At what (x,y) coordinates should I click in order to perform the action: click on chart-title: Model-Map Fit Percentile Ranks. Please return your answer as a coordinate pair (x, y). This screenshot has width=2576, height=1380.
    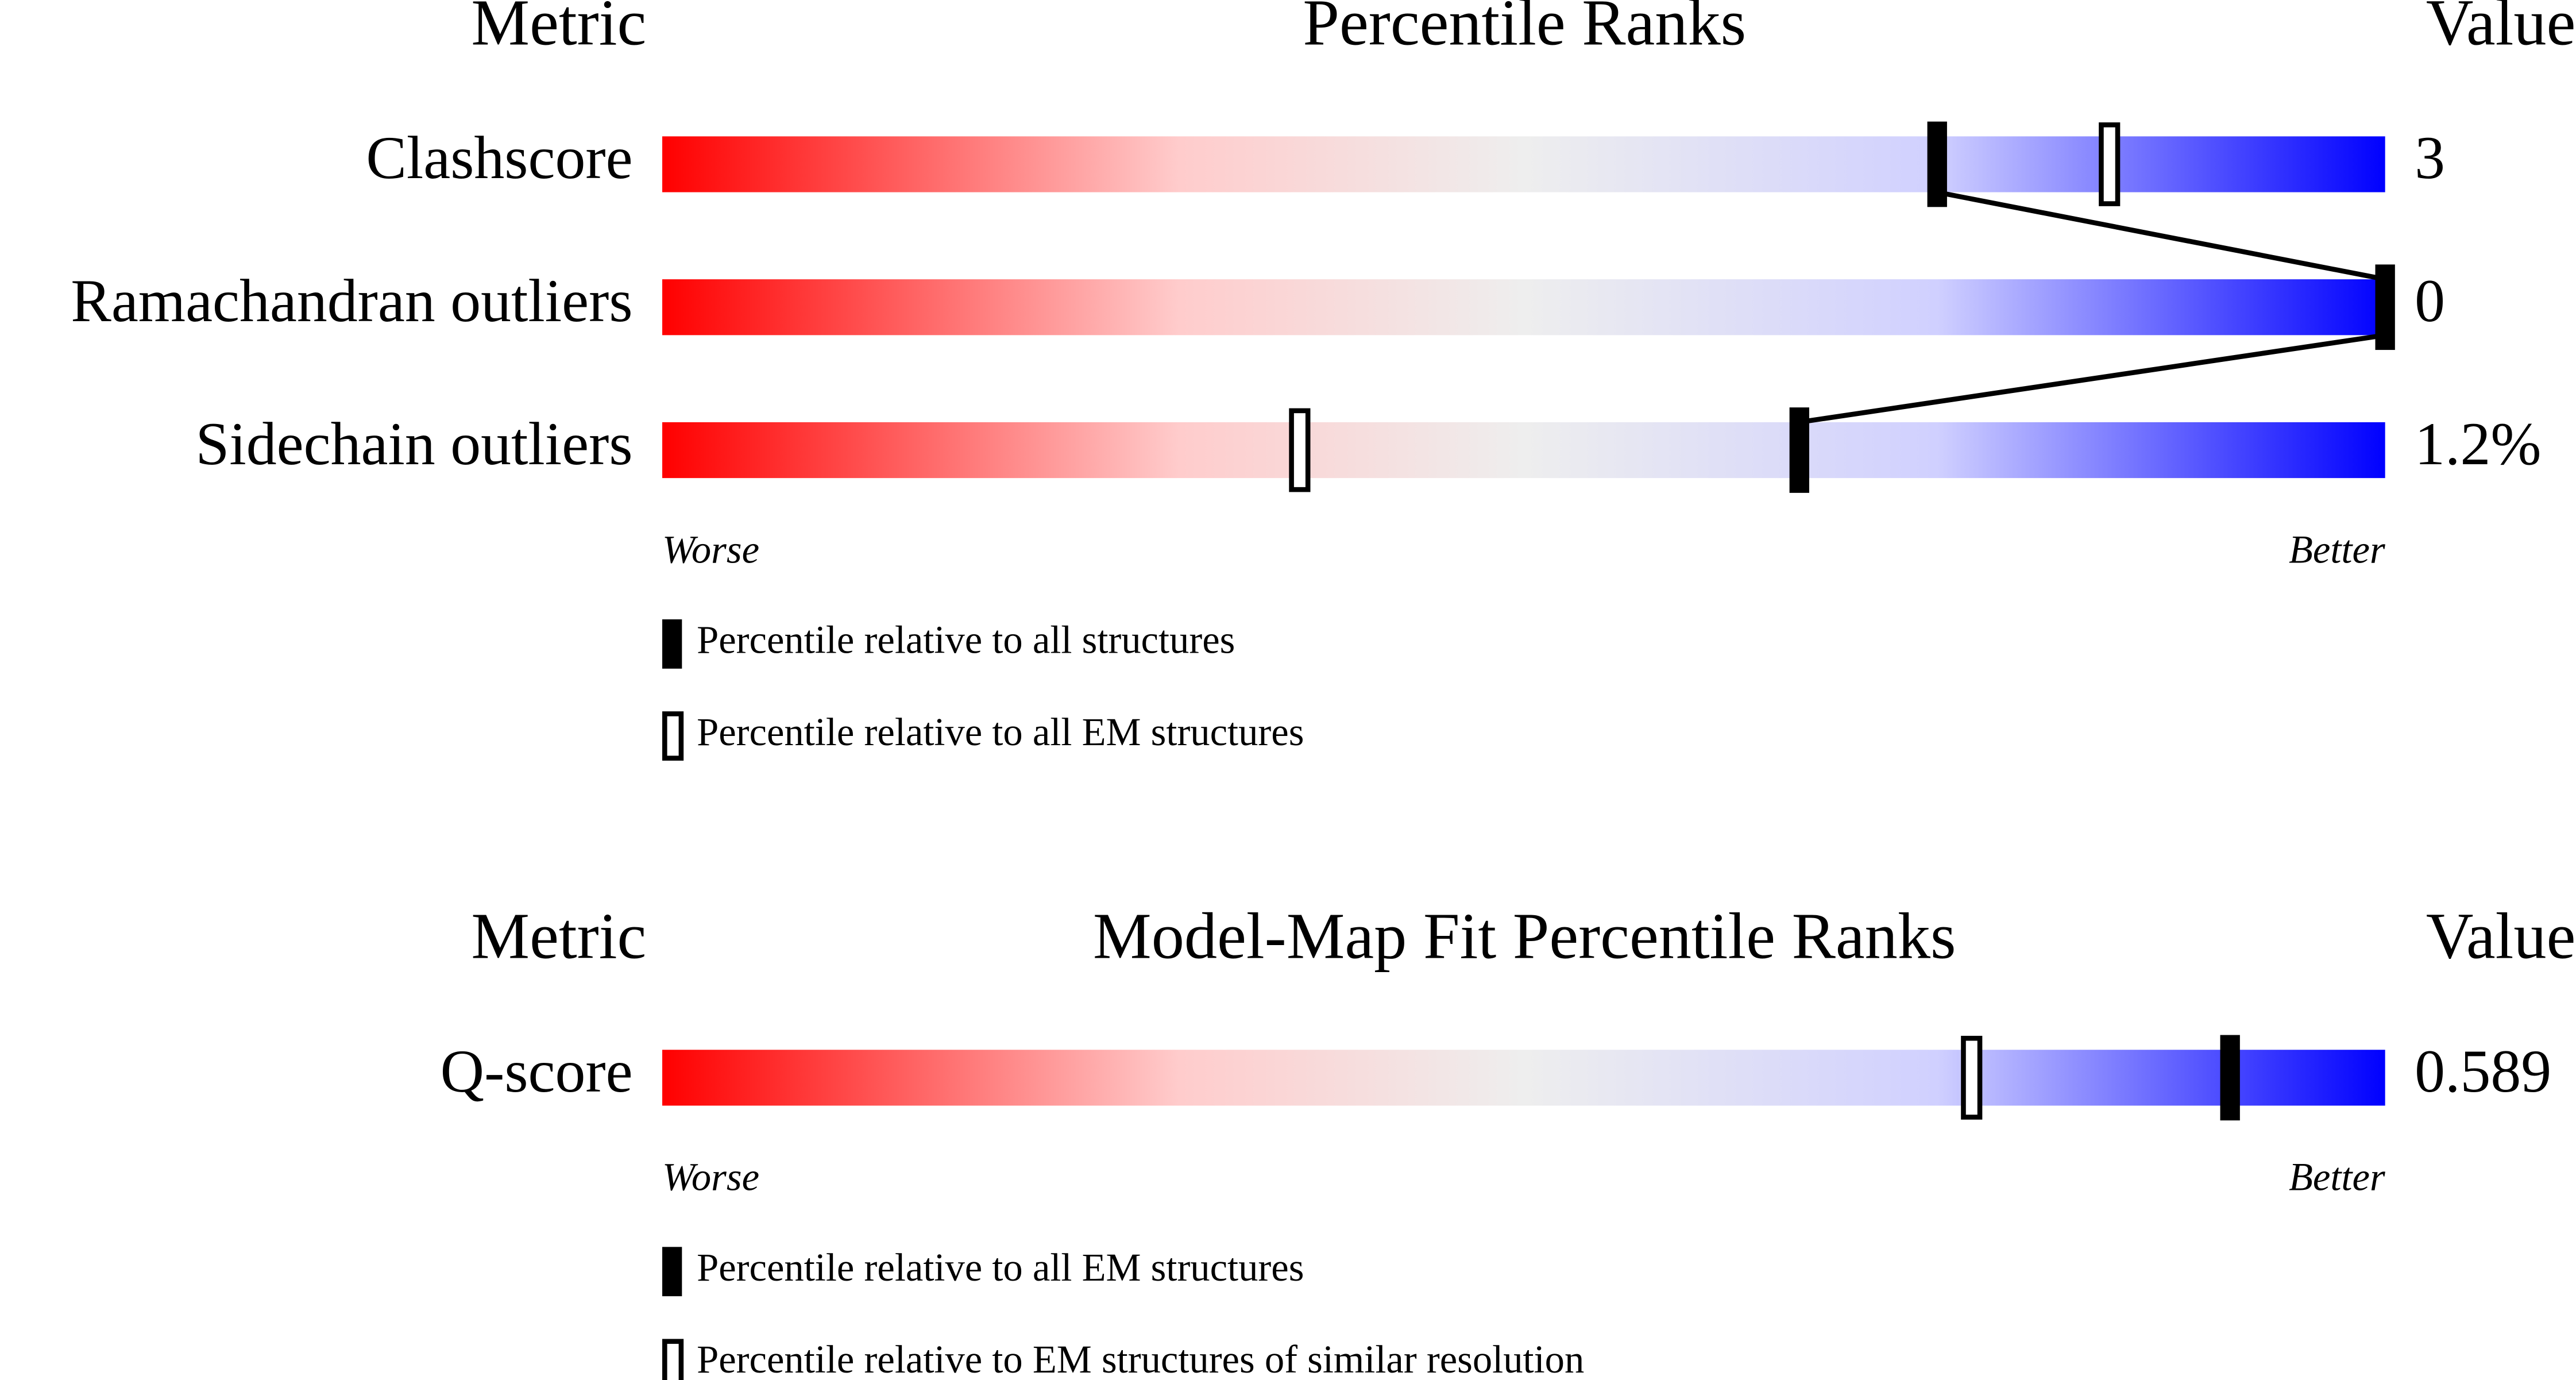
    Looking at the image, I should click on (1524, 936).